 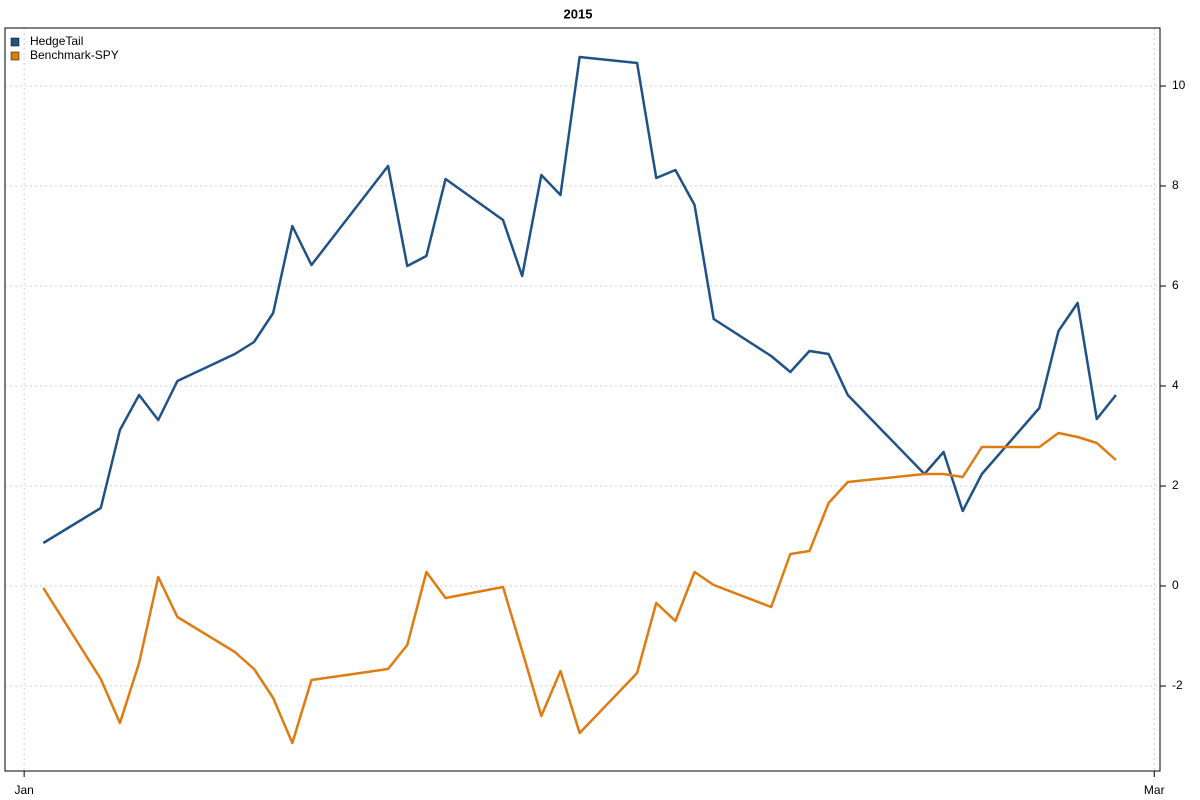 I want to click on y-tick-label: 4, so click(x=1175, y=385).